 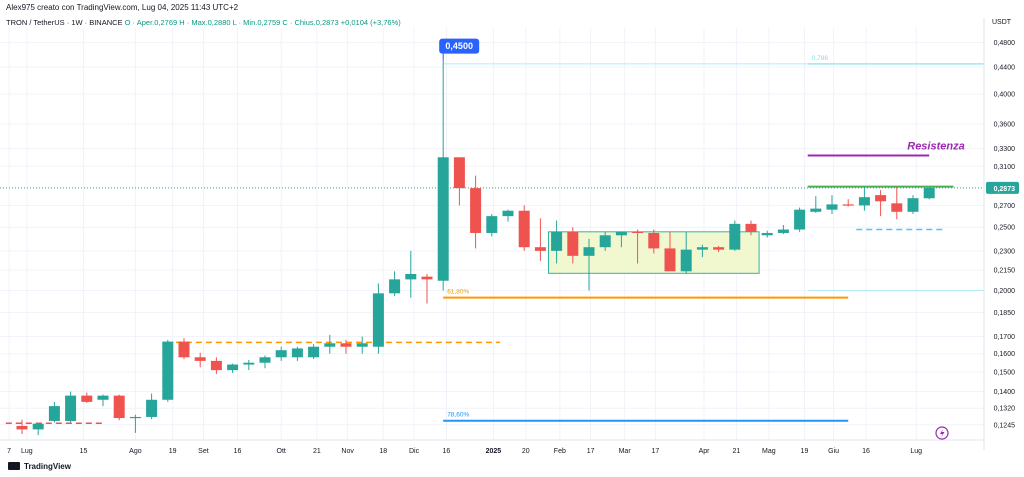 What do you see at coordinates (1005, 167) in the screenshot?
I see `y-tick-label: 0,3100` at bounding box center [1005, 167].